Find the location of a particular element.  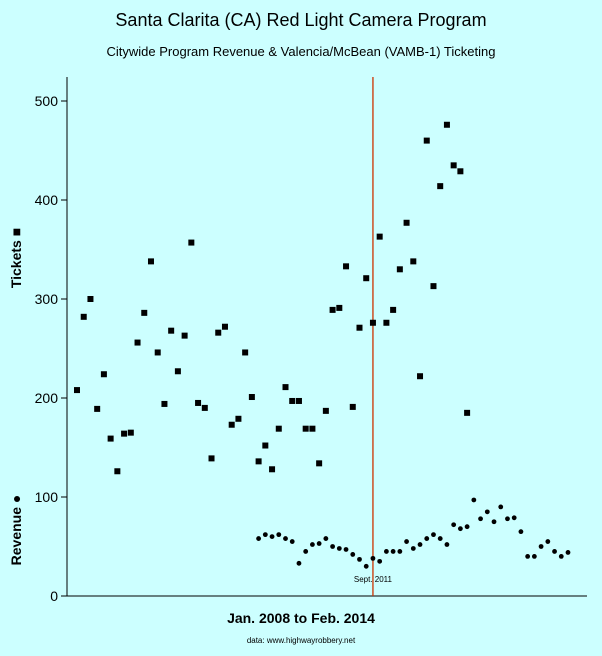

x-axis-title: Jan. 2008 to Feb. 2014 is located at coordinates (301, 618).